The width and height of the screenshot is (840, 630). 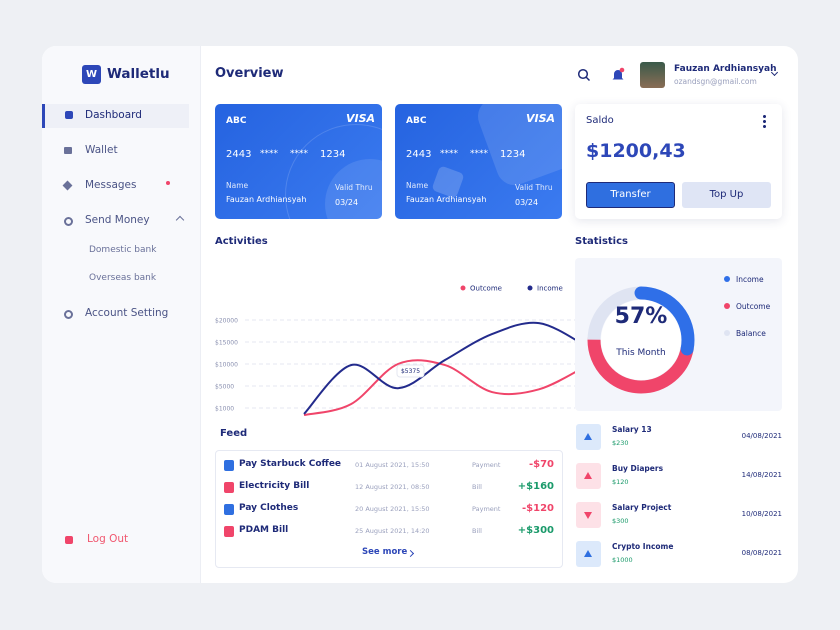 I want to click on logo: W, so click(x=91, y=74).